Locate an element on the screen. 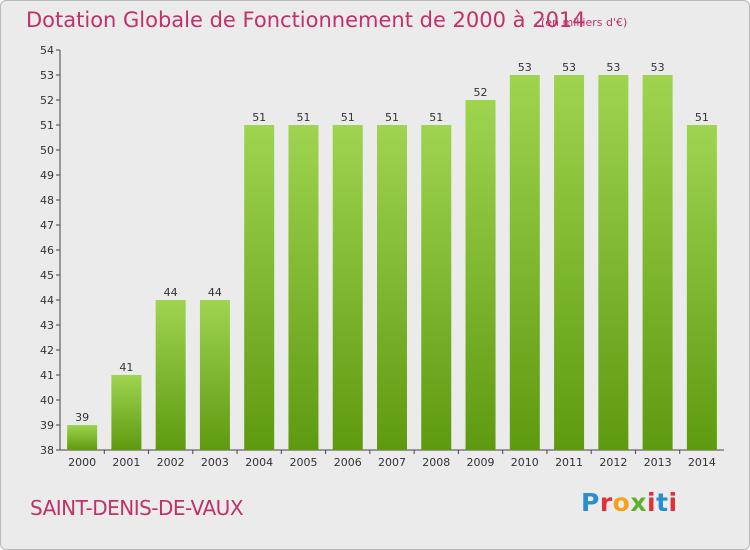 This screenshot has width=750, height=550. proxiti-logo: Proxiti is located at coordinates (629, 502).